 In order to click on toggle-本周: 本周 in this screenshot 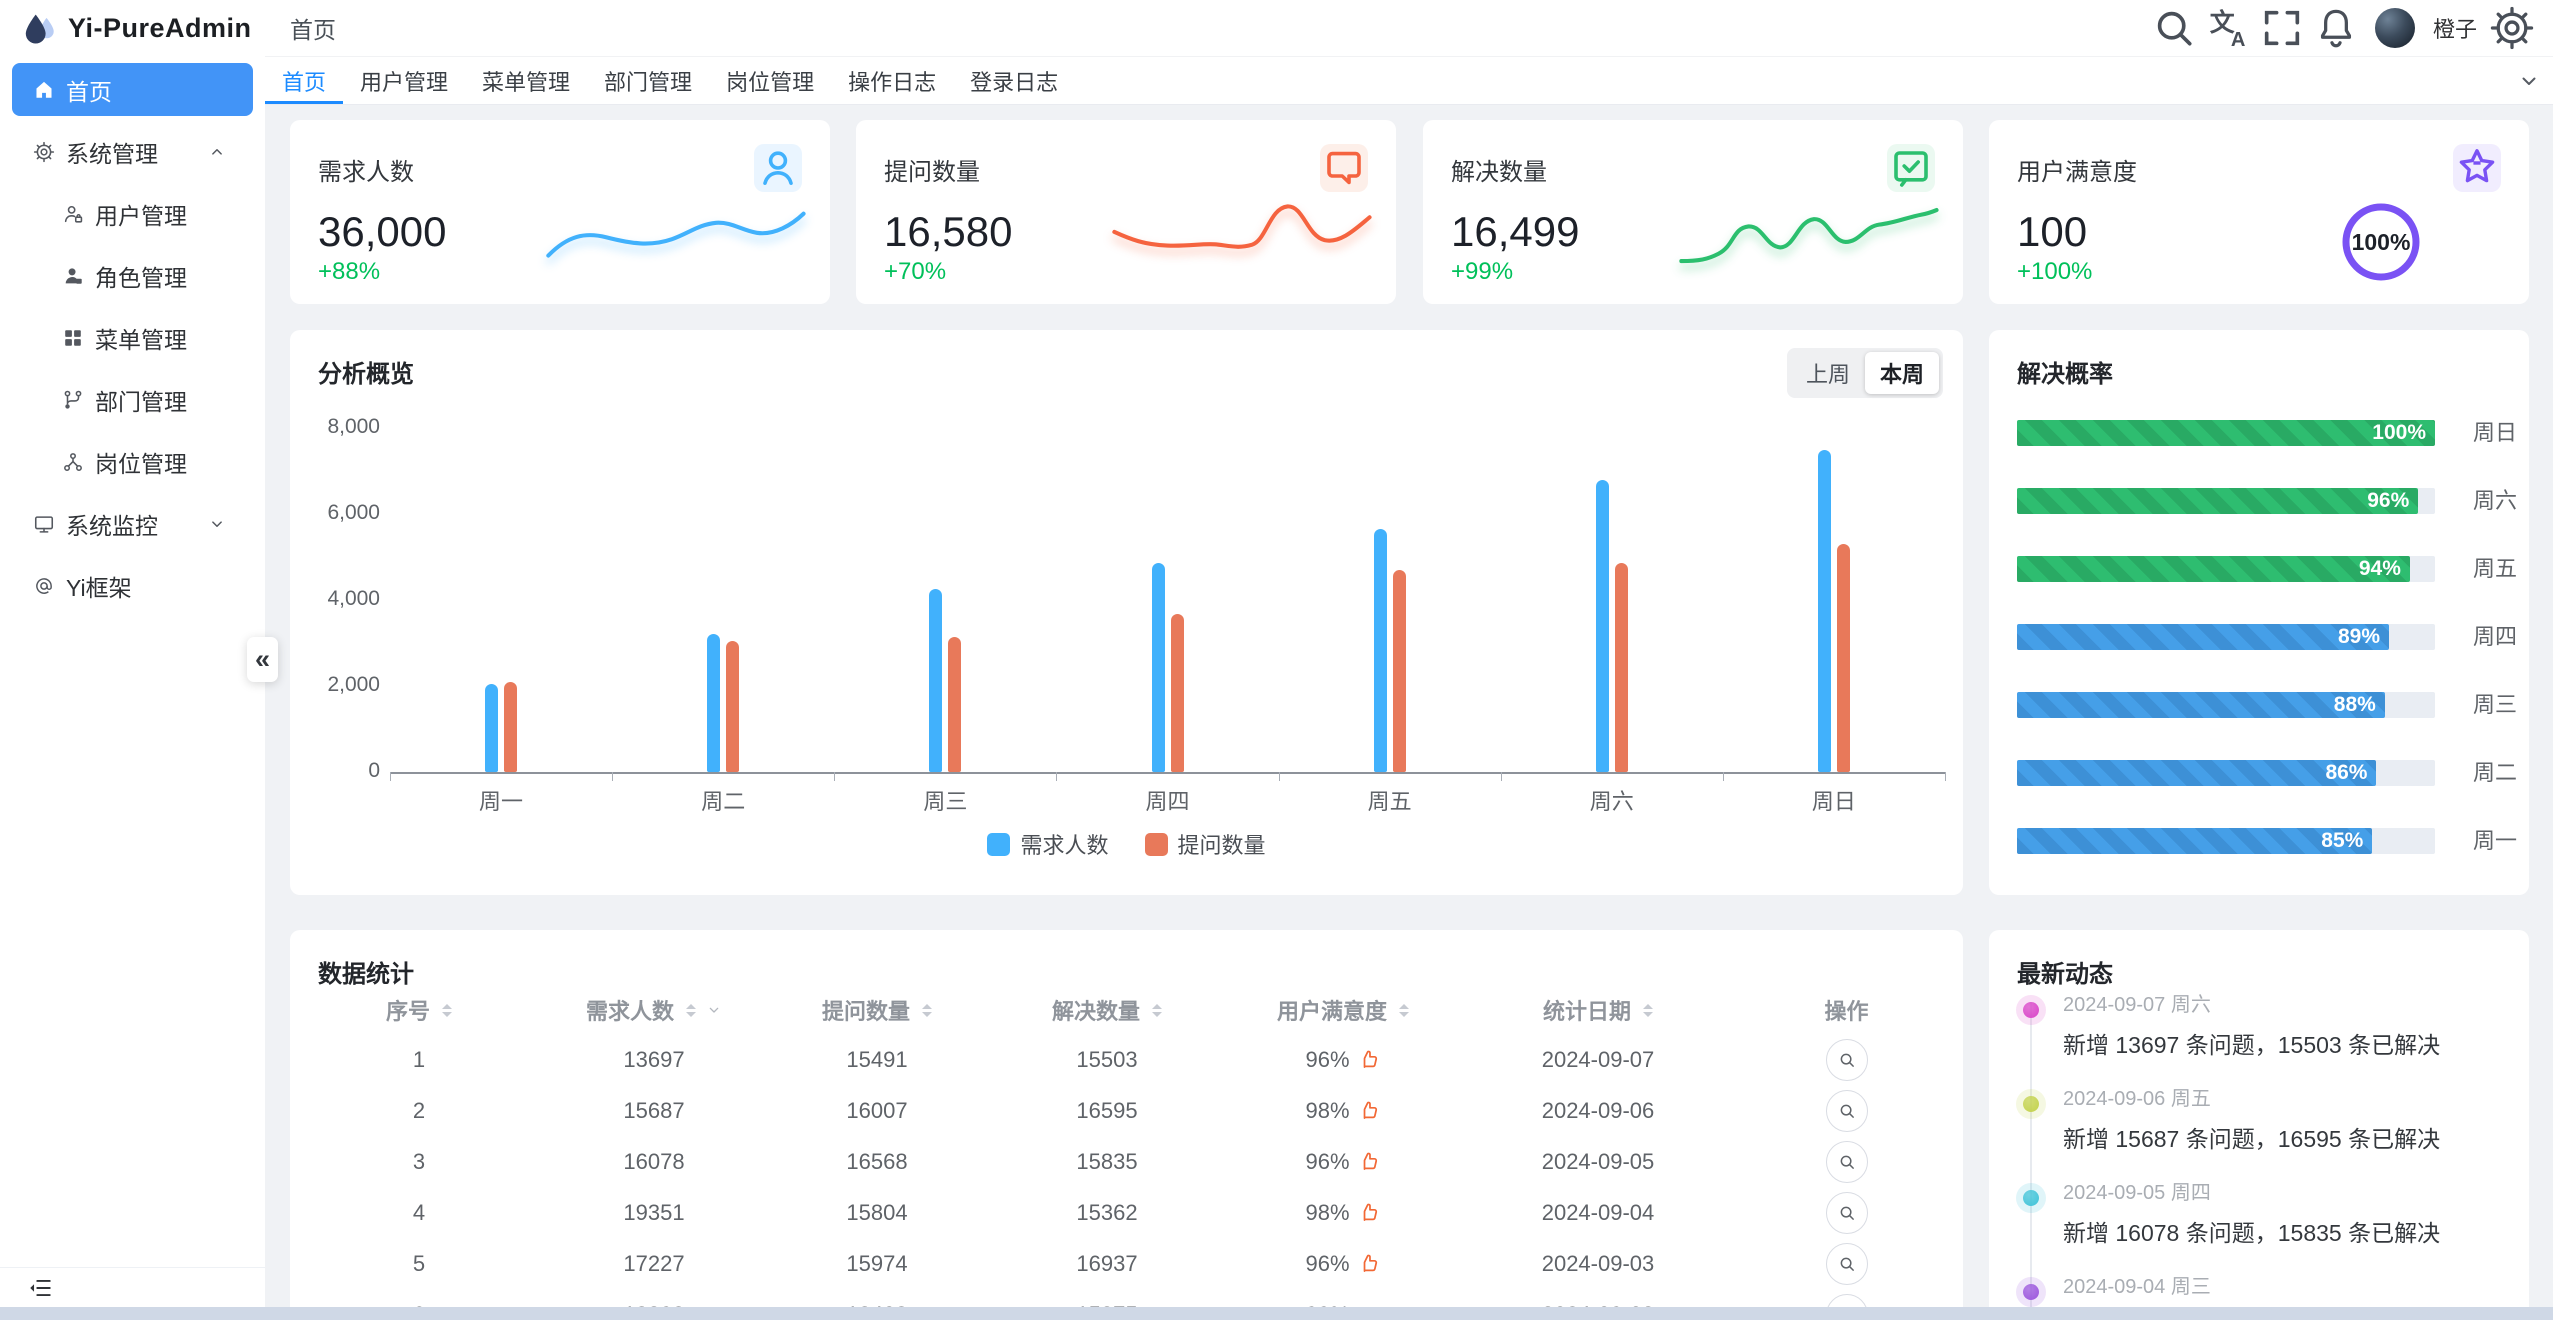, I will do `click(1901, 373)`.